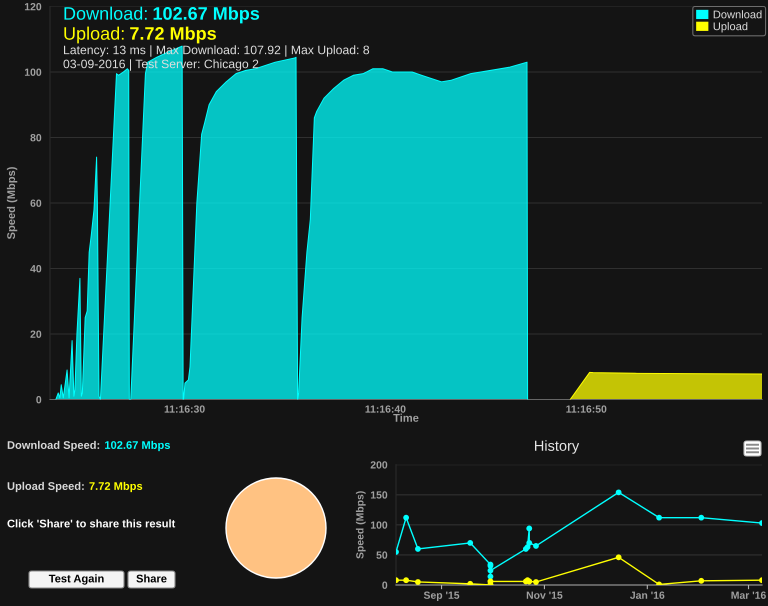  Describe the element at coordinates (544, 595) in the screenshot. I see `x-tick-label: Nov '15` at that location.